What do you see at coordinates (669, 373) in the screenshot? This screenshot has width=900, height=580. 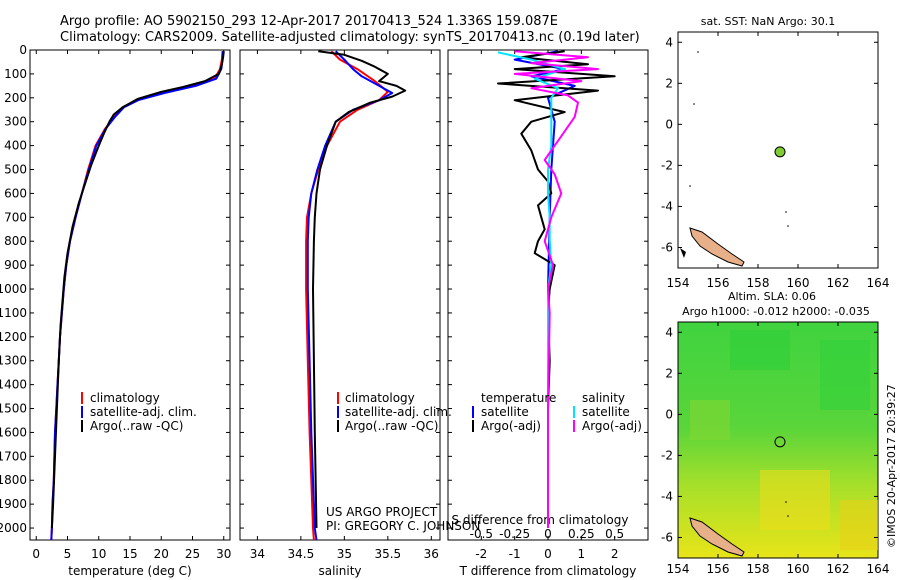 I see `map-y-tick-label: 2` at bounding box center [669, 373].